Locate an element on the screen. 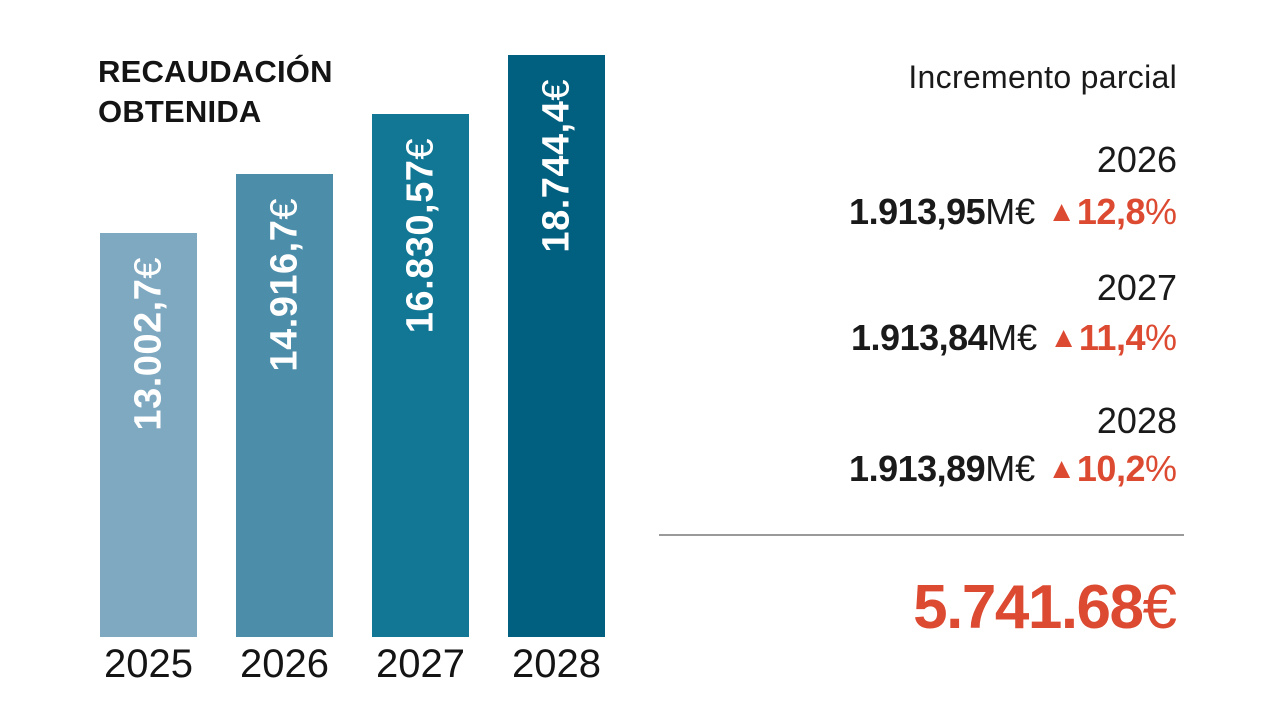  bar-value-label: 18.744,4€ is located at coordinates (556, 166).